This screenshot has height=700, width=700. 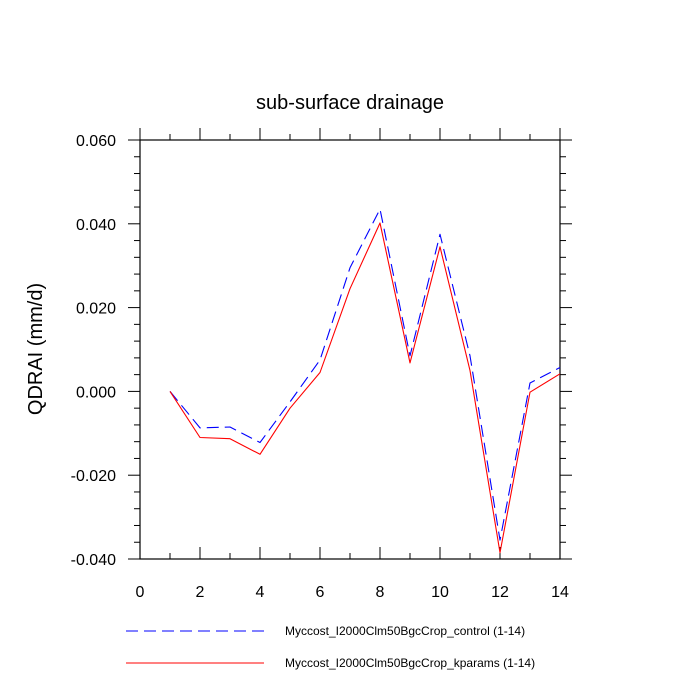 What do you see at coordinates (500, 592) in the screenshot?
I see `x-tick-label: 12` at bounding box center [500, 592].